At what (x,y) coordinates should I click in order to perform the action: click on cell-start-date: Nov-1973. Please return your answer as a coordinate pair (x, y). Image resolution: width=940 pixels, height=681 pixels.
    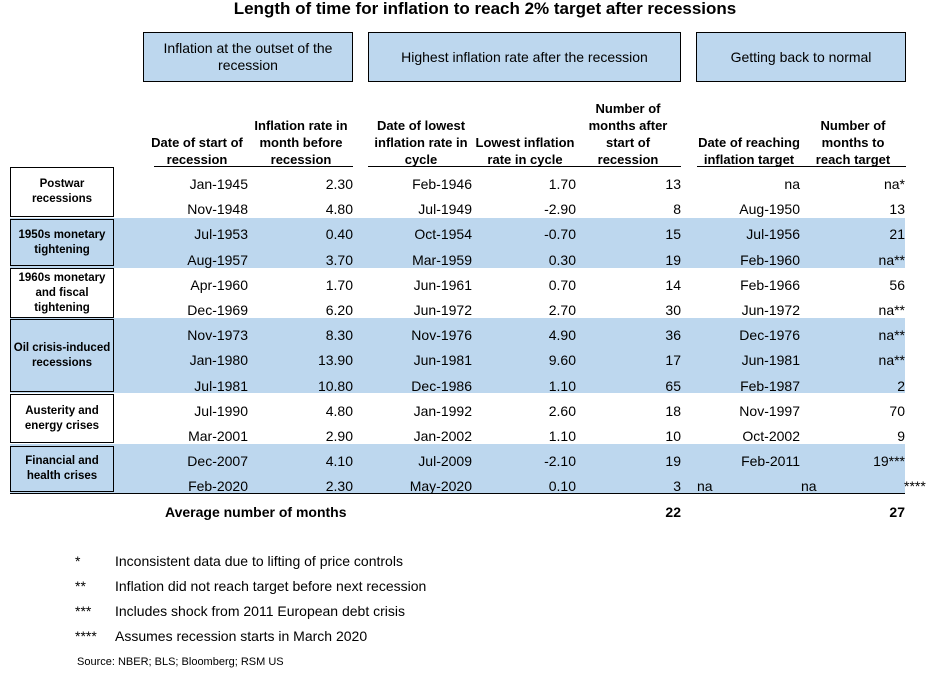
    Looking at the image, I should click on (217, 335).